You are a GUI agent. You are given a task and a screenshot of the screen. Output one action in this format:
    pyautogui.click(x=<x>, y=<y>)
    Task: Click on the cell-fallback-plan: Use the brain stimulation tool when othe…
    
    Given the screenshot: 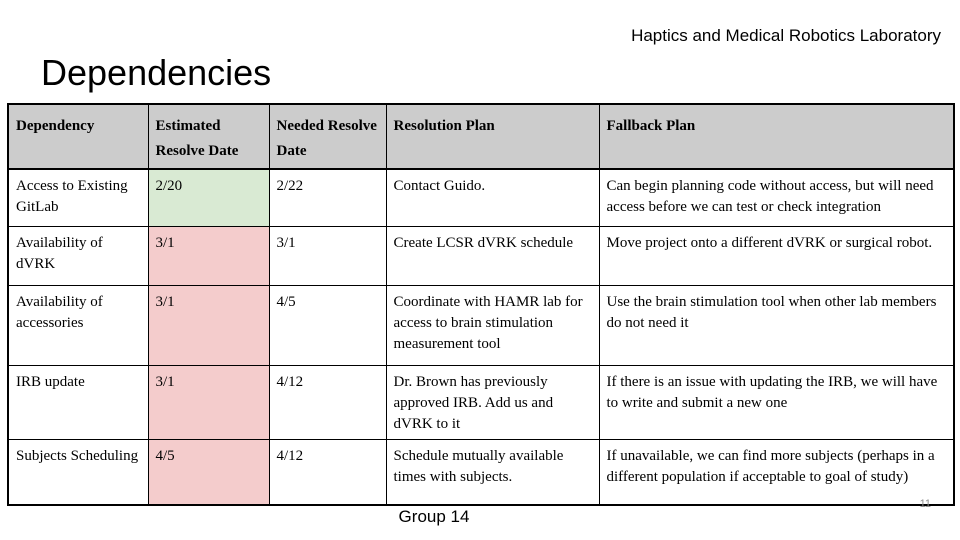 What is the action you would take?
    pyautogui.click(x=776, y=325)
    